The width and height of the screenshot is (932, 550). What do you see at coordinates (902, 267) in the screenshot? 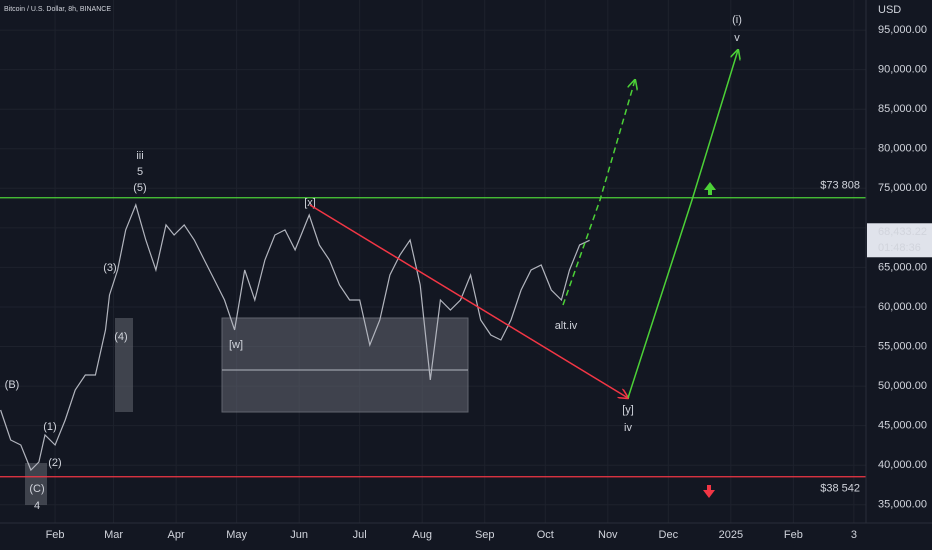
I see `y-tick-label: 65,000.00` at bounding box center [902, 267].